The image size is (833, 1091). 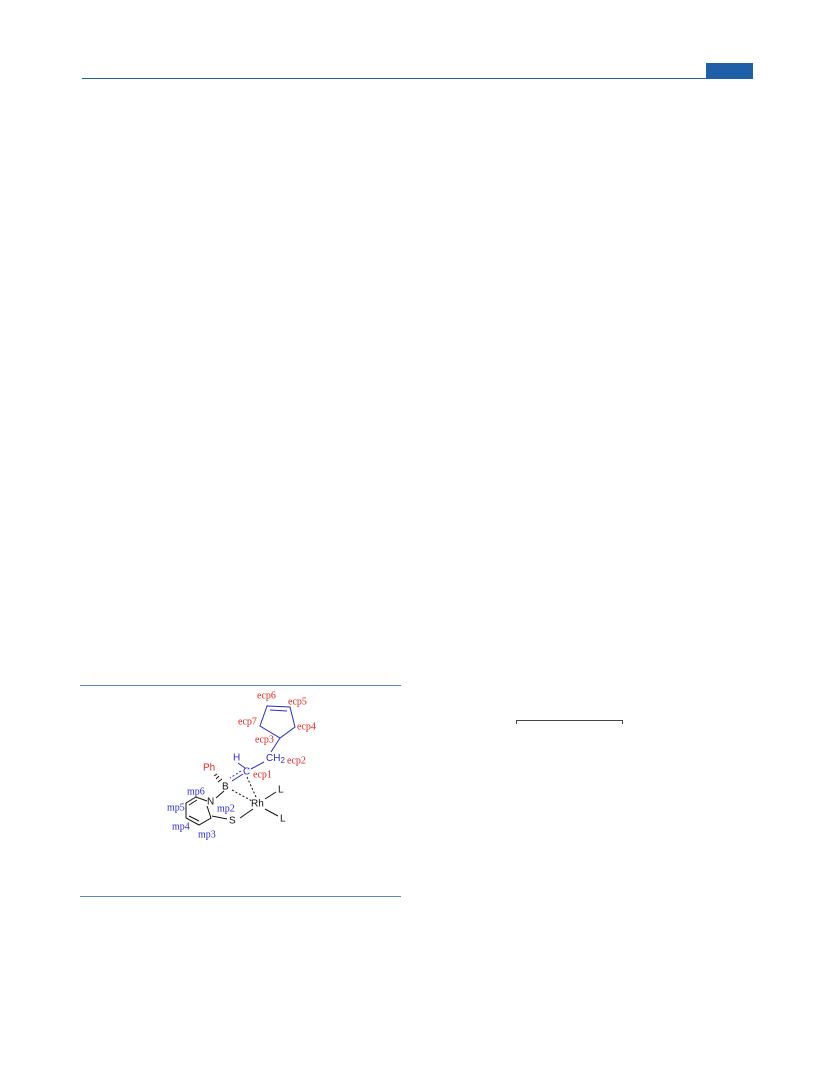 What do you see at coordinates (282, 760) in the screenshot?
I see `atom-subscript: 2` at bounding box center [282, 760].